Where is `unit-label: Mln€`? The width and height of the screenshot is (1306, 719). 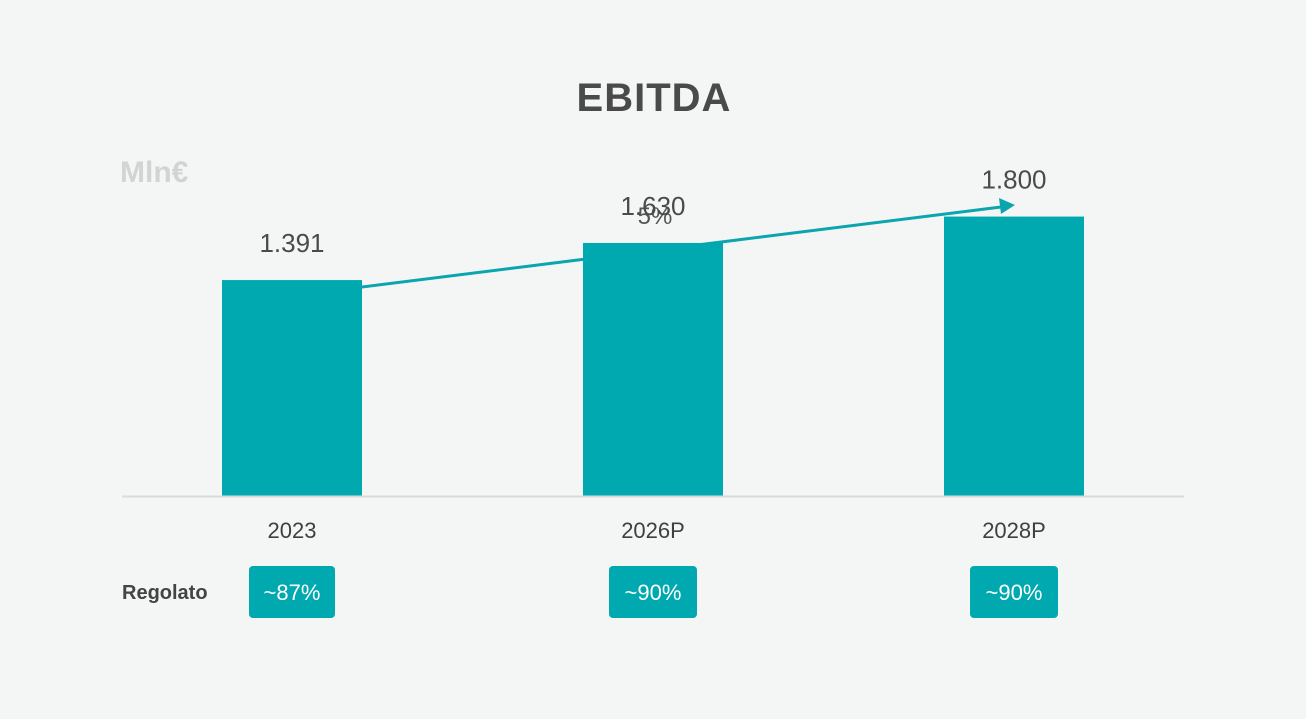
unit-label: Mln€ is located at coordinates (154, 172).